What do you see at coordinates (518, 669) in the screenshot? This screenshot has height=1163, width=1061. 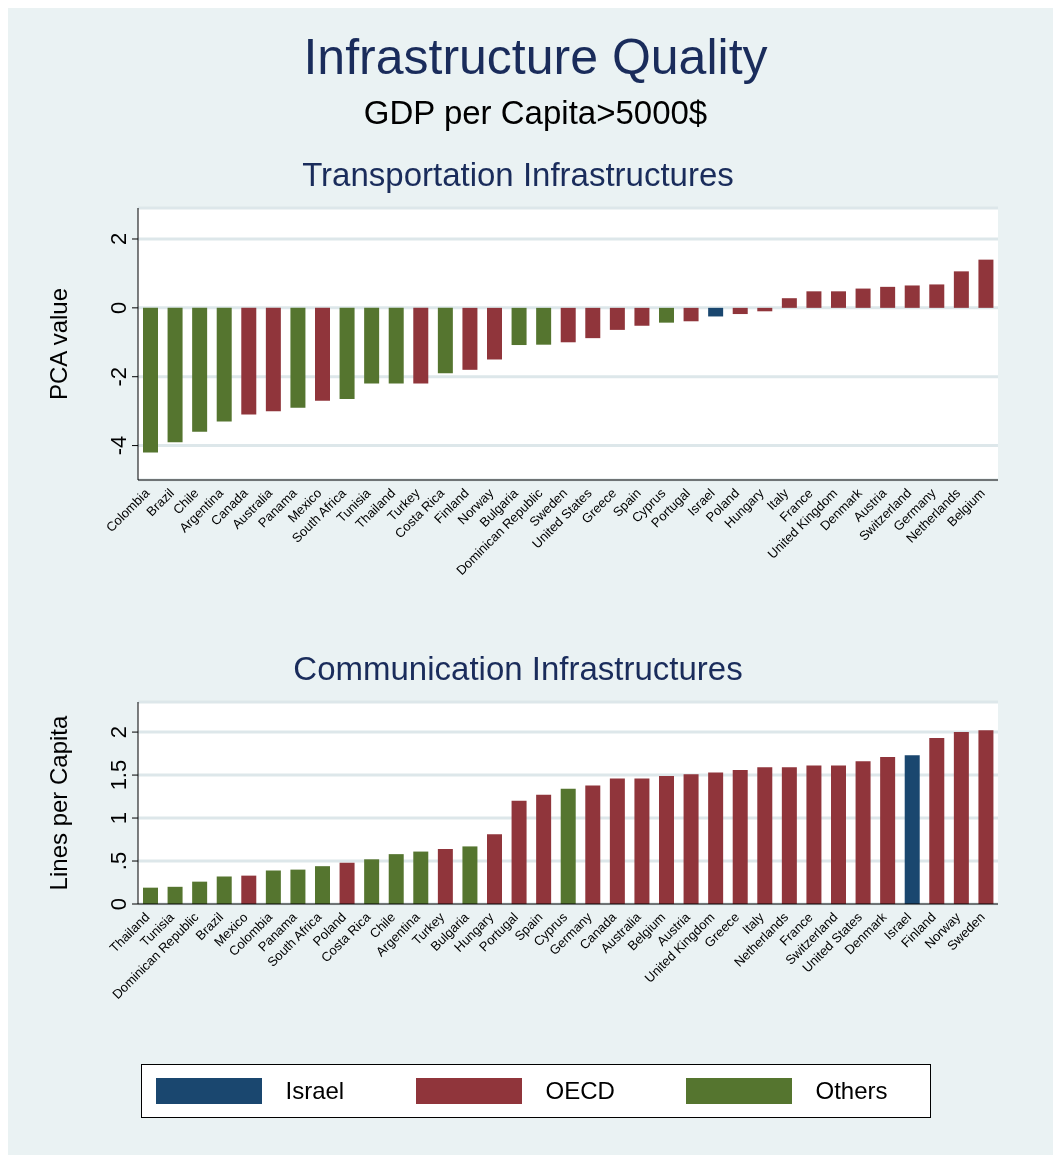 I see `chart-title: Communication Infrastructures` at bounding box center [518, 669].